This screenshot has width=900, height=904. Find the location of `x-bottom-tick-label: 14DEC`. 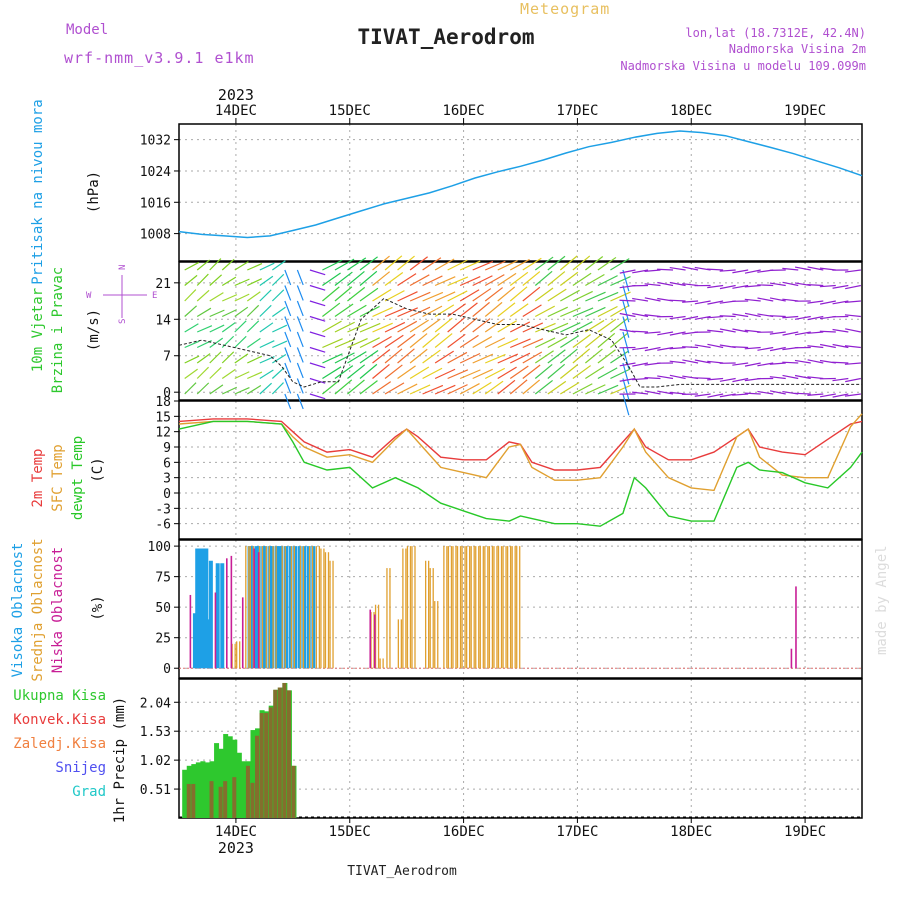

x-bottom-tick-label: 14DEC is located at coordinates (236, 832).